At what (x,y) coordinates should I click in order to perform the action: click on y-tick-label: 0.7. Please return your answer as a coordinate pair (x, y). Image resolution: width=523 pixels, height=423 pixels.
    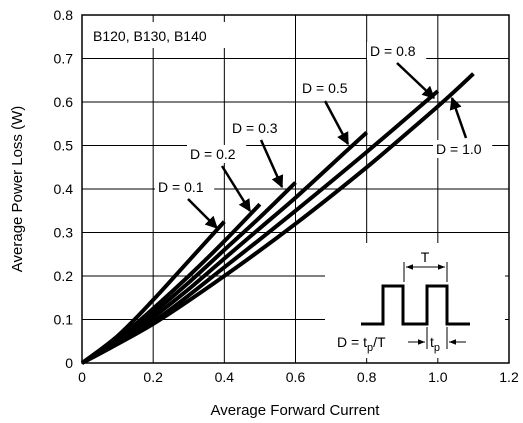
    Looking at the image, I should click on (64, 59).